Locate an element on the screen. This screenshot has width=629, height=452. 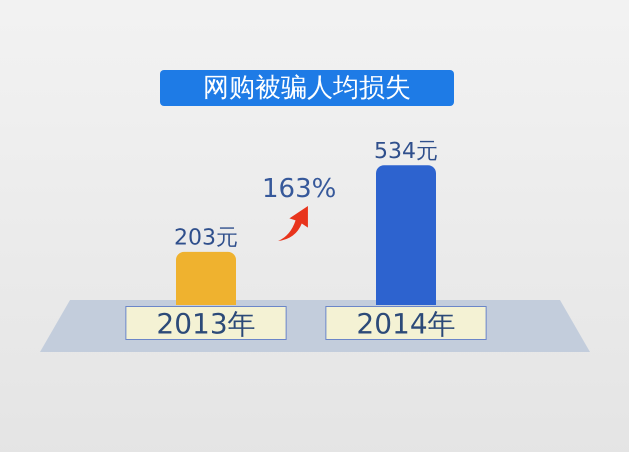
data-label: 203元 is located at coordinates (206, 237).